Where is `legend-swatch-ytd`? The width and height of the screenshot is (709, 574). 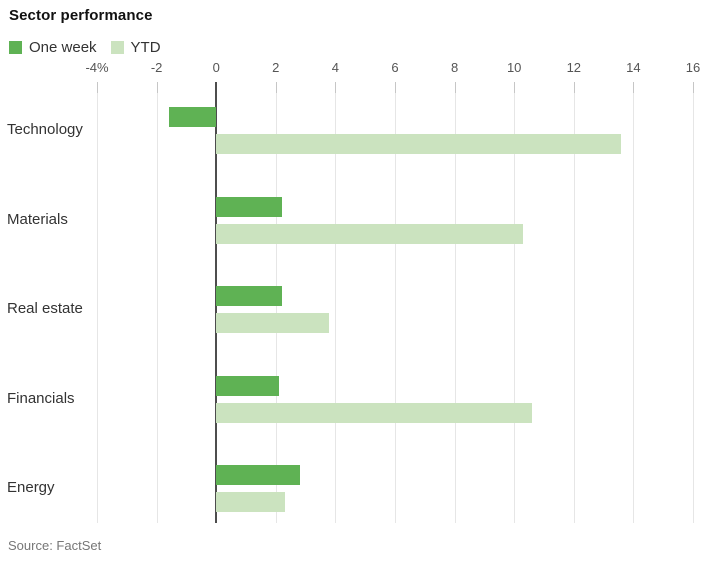
legend-swatch-ytd is located at coordinates (117, 47).